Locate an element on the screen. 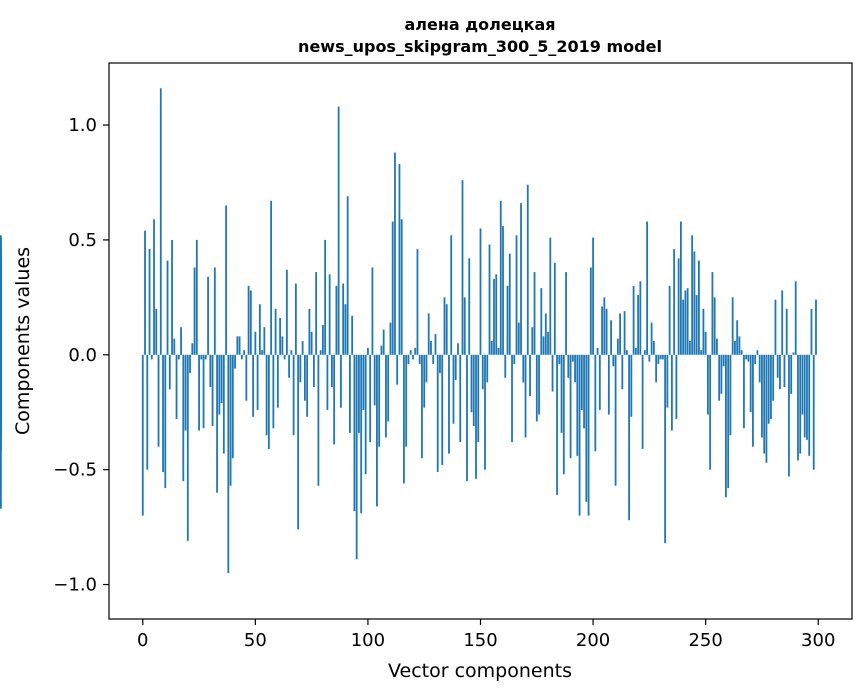  y-tick-label: −0.5 is located at coordinates (75, 470).